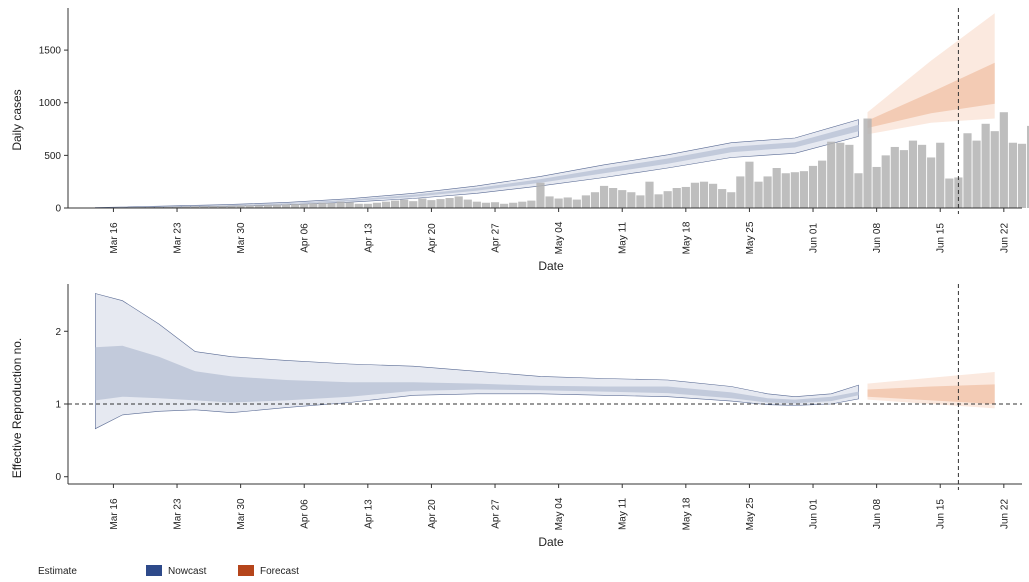 The height and width of the screenshot is (582, 1029). I want to click on x-tick-label: May 11, so click(623, 238).